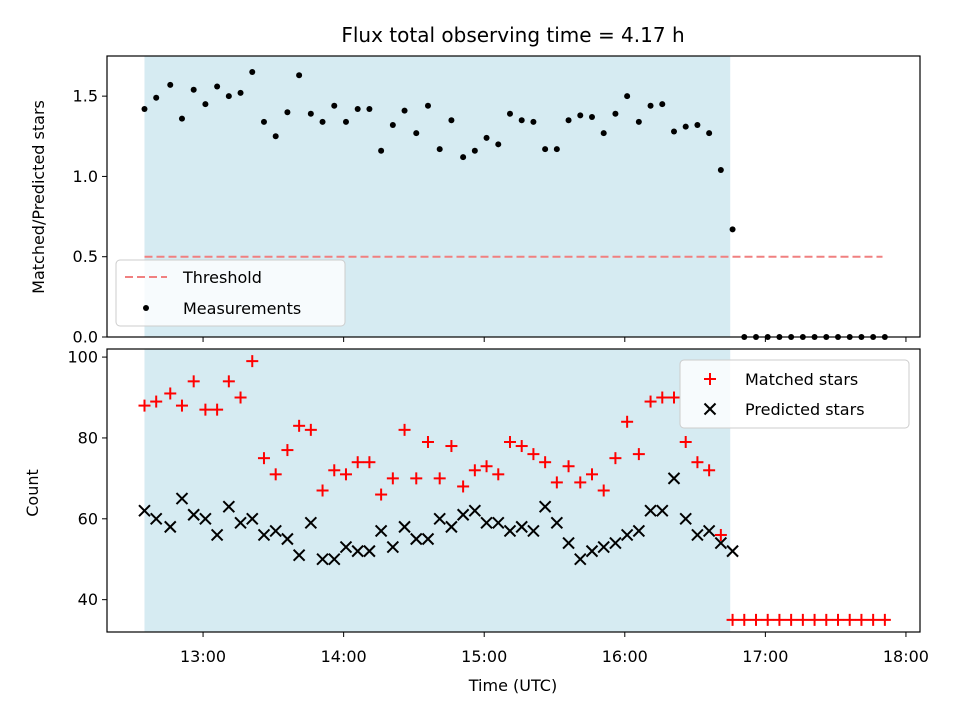 Image resolution: width=960 pixels, height=724 pixels. Describe the element at coordinates (765, 656) in the screenshot. I see `x-tick-label: 17:00` at that location.